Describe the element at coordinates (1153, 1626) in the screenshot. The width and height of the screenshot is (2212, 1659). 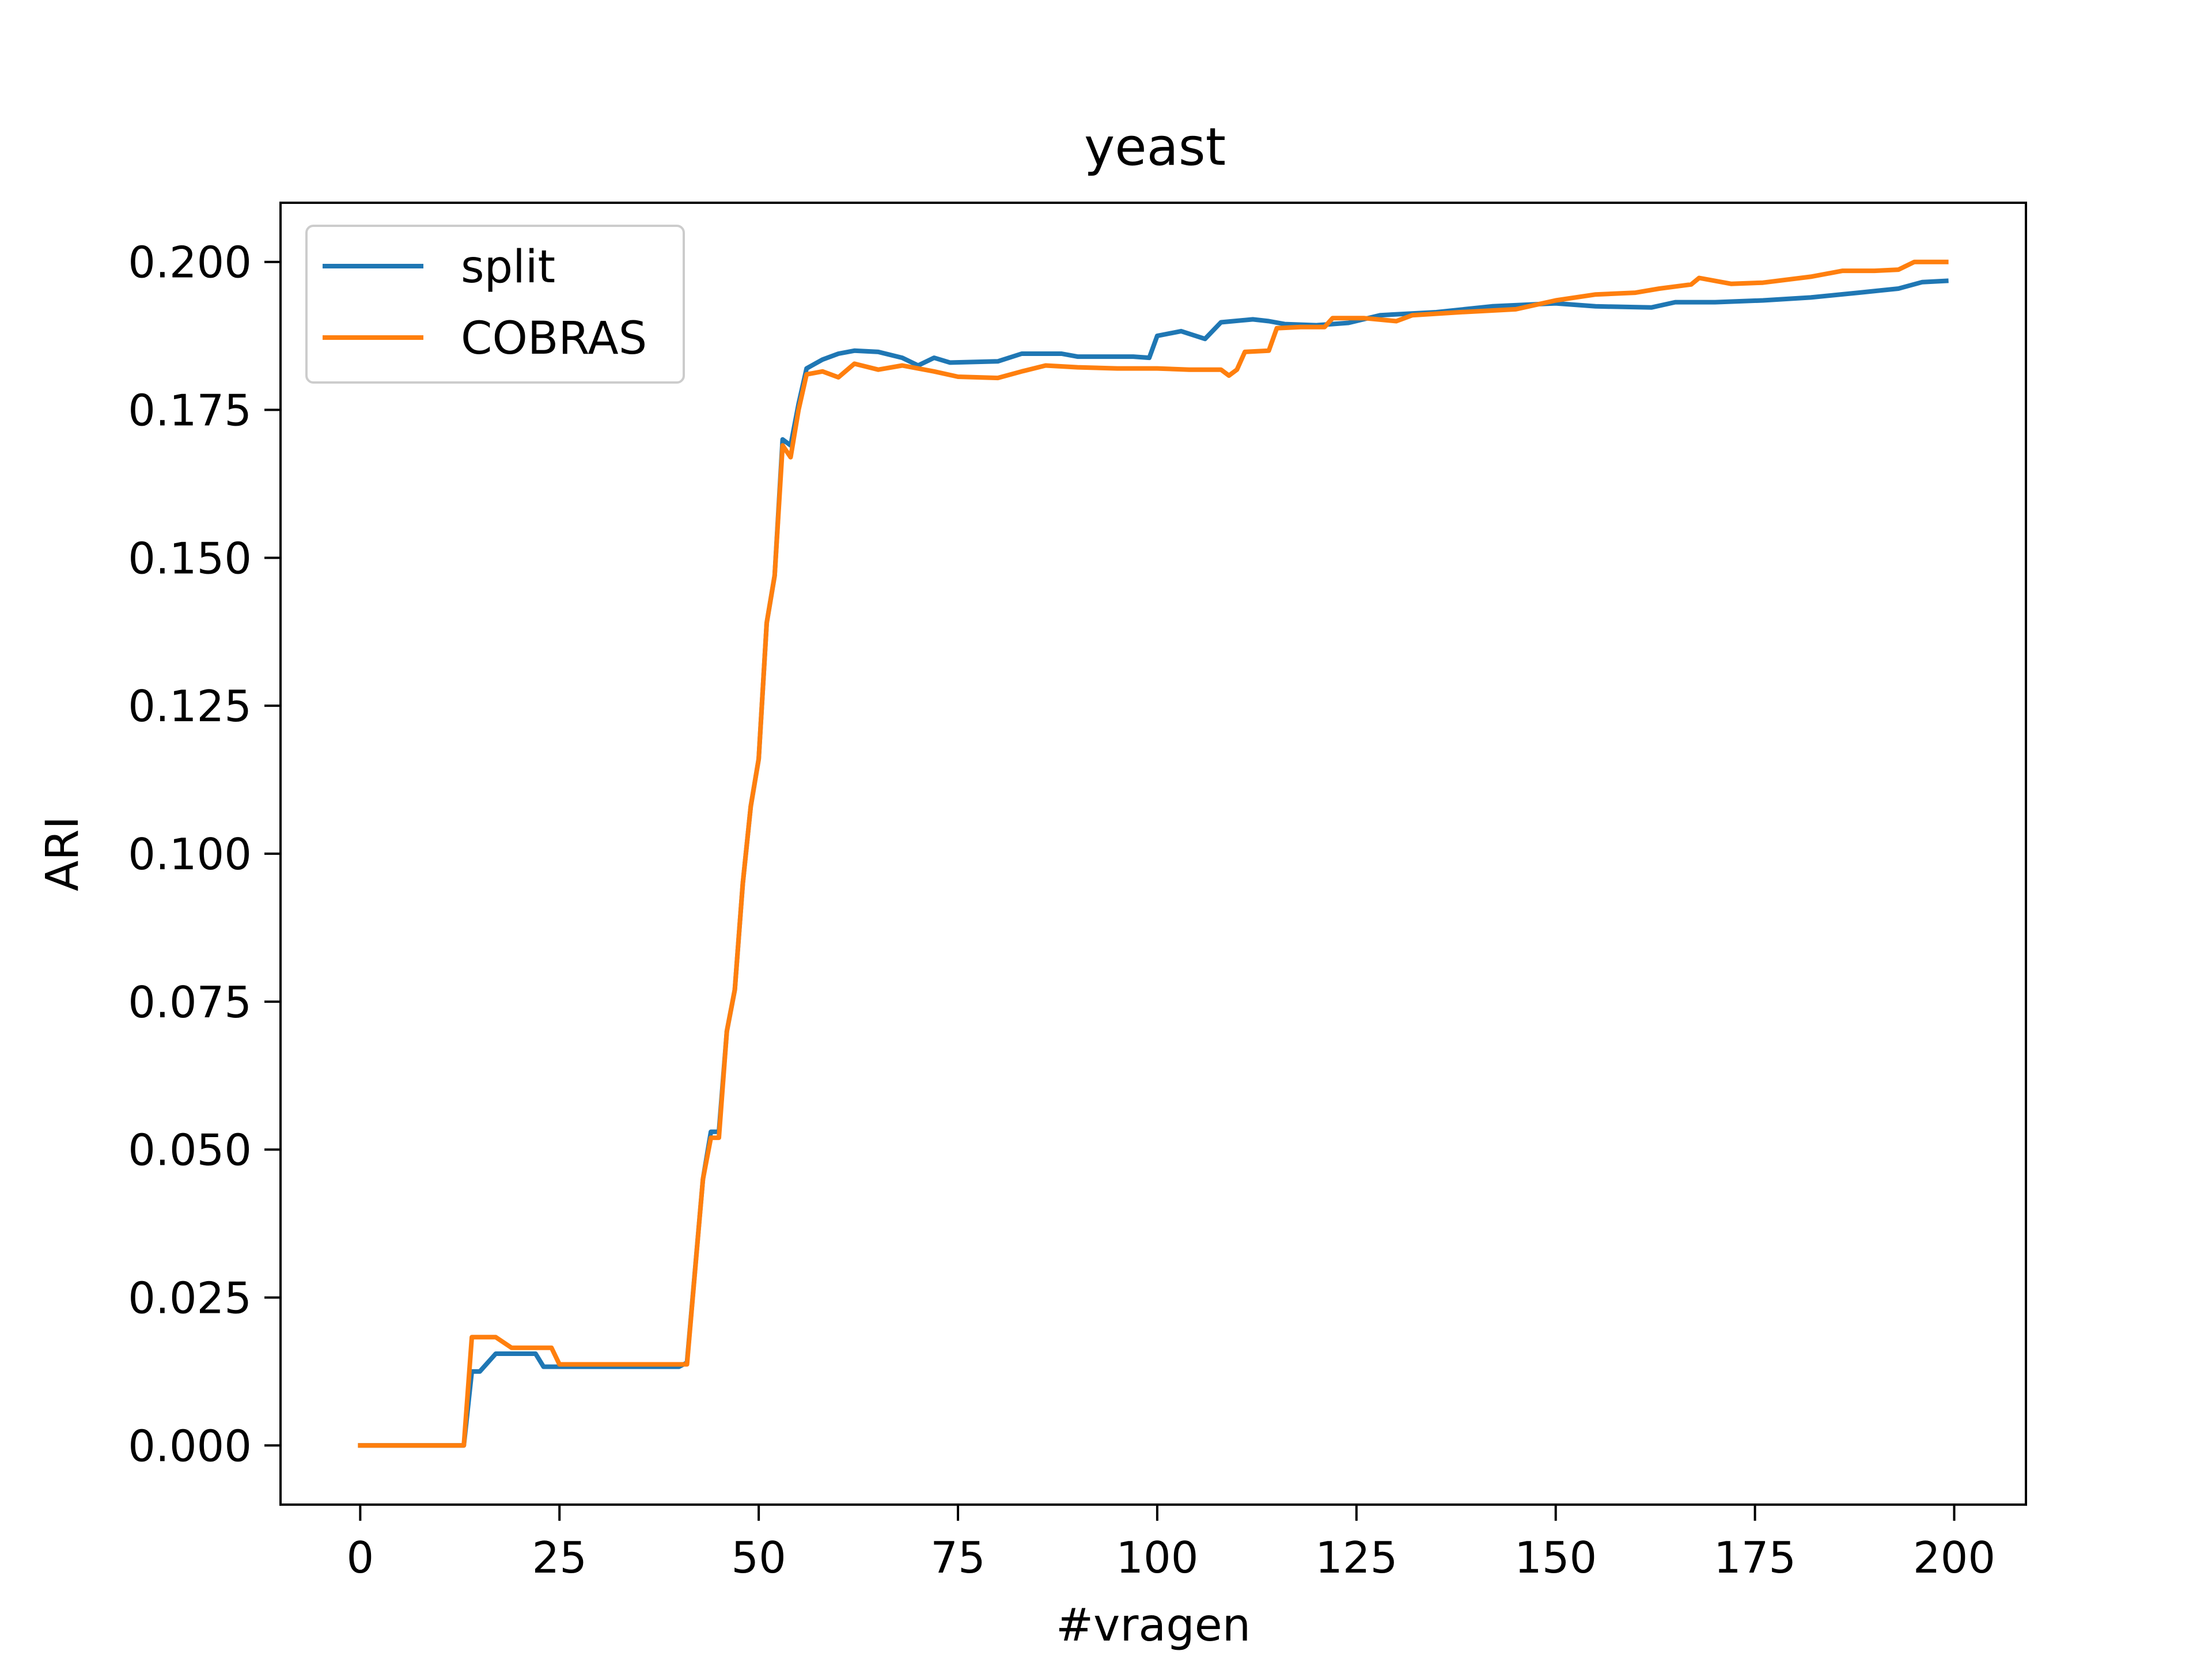
I see `x-axis-label: #vragen` at that location.